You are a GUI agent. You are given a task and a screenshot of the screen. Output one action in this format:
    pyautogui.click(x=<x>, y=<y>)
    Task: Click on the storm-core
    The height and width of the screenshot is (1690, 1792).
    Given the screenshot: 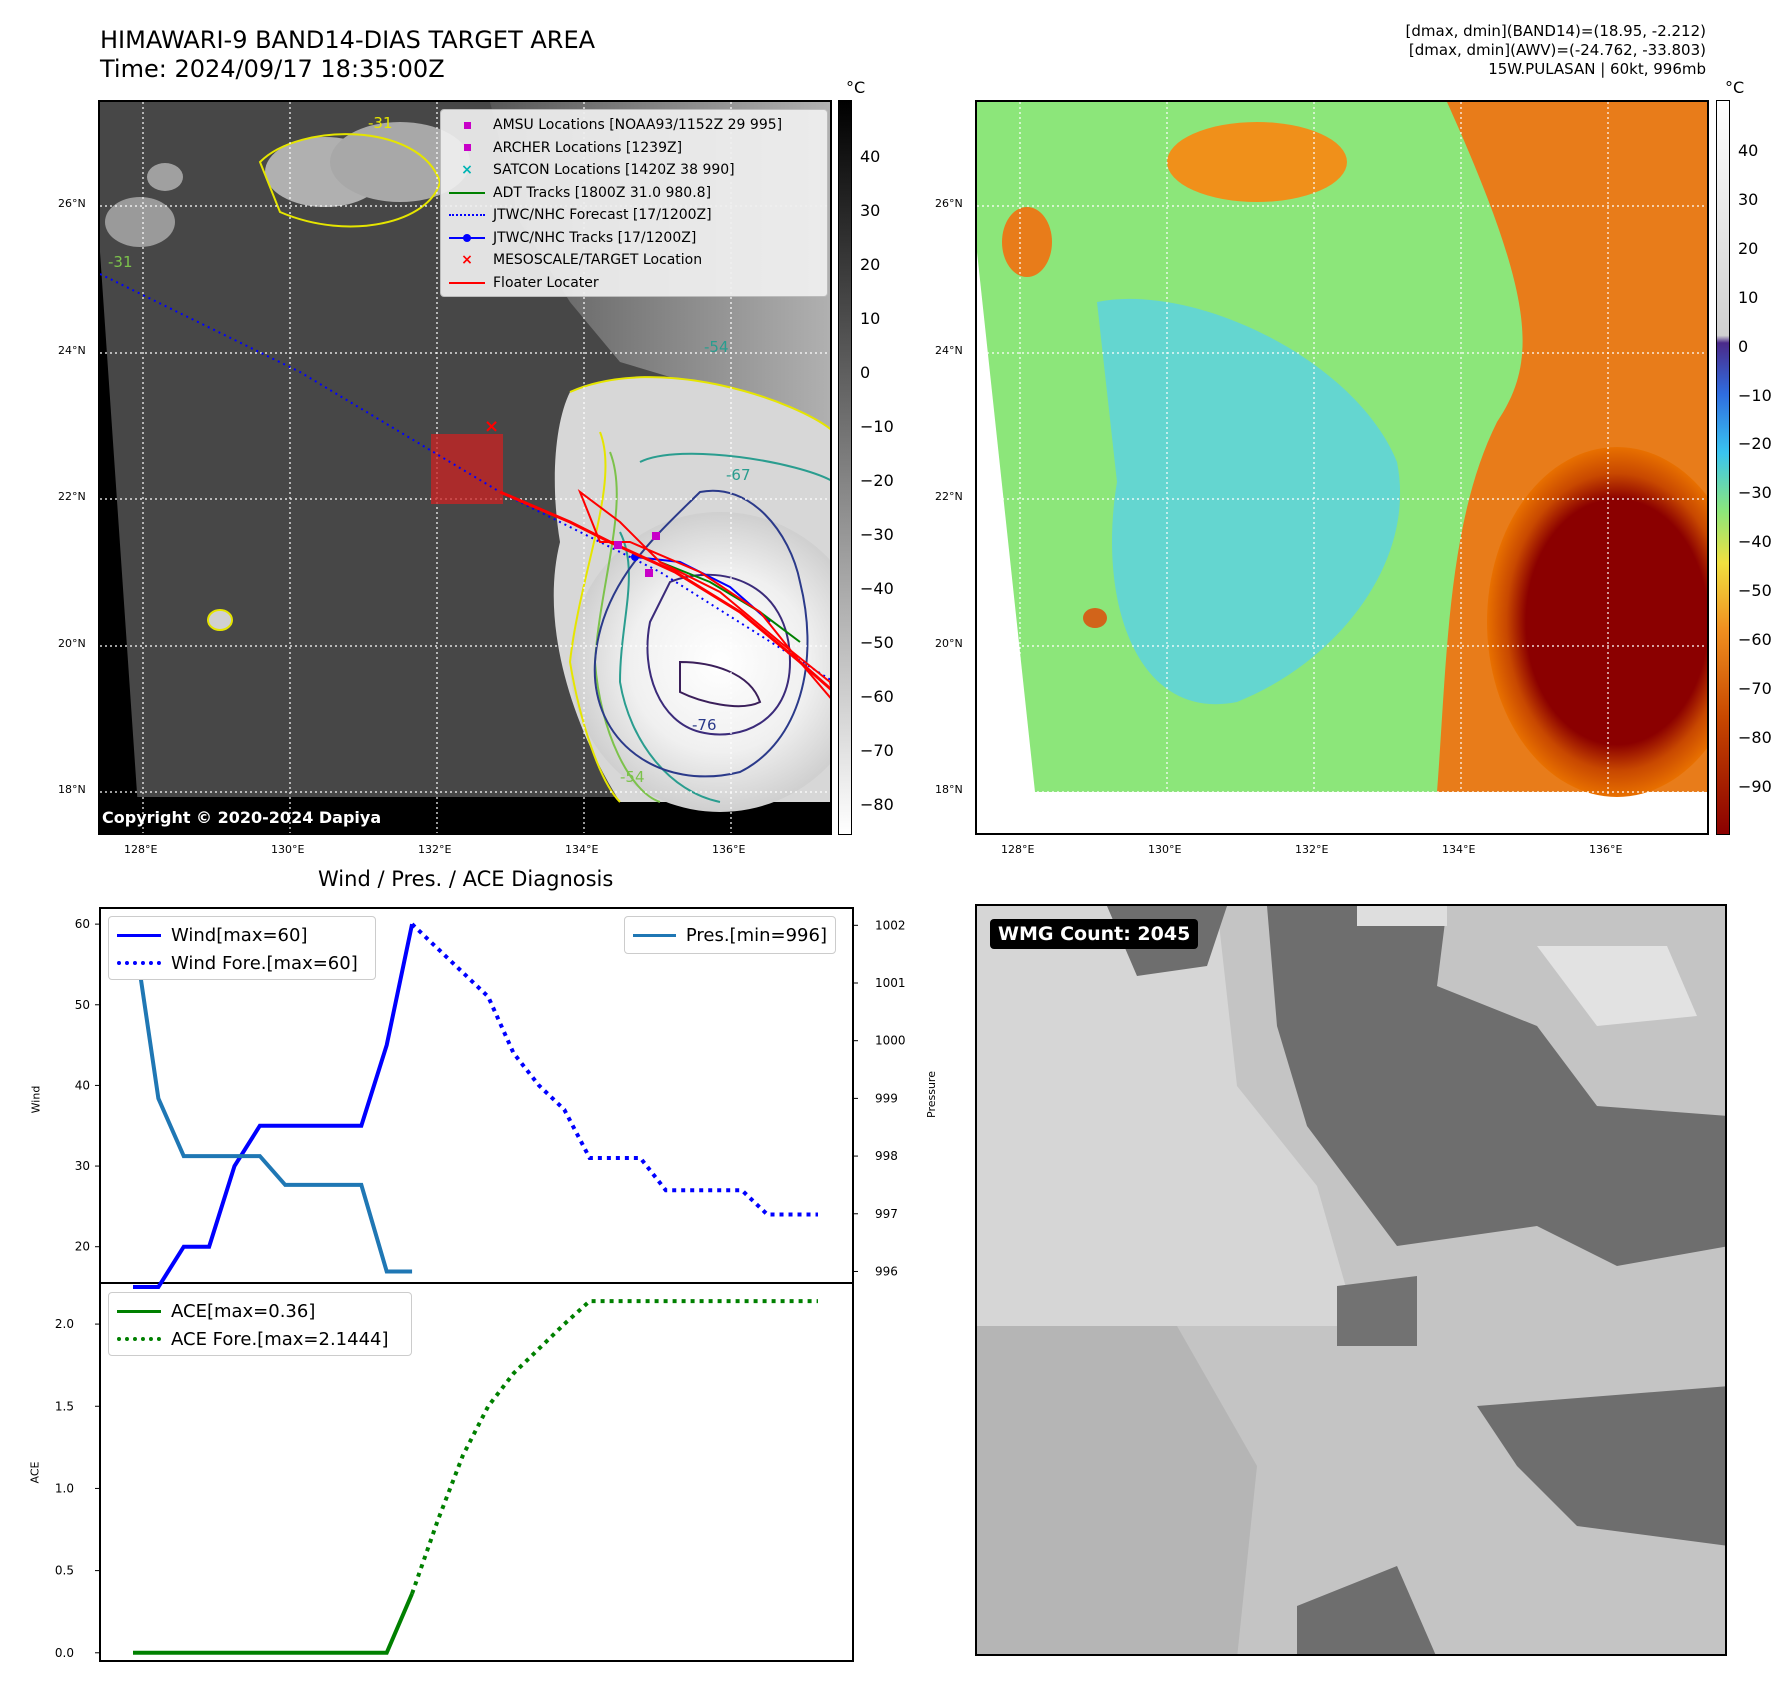 What is the action you would take?
    pyautogui.click(x=700, y=662)
    